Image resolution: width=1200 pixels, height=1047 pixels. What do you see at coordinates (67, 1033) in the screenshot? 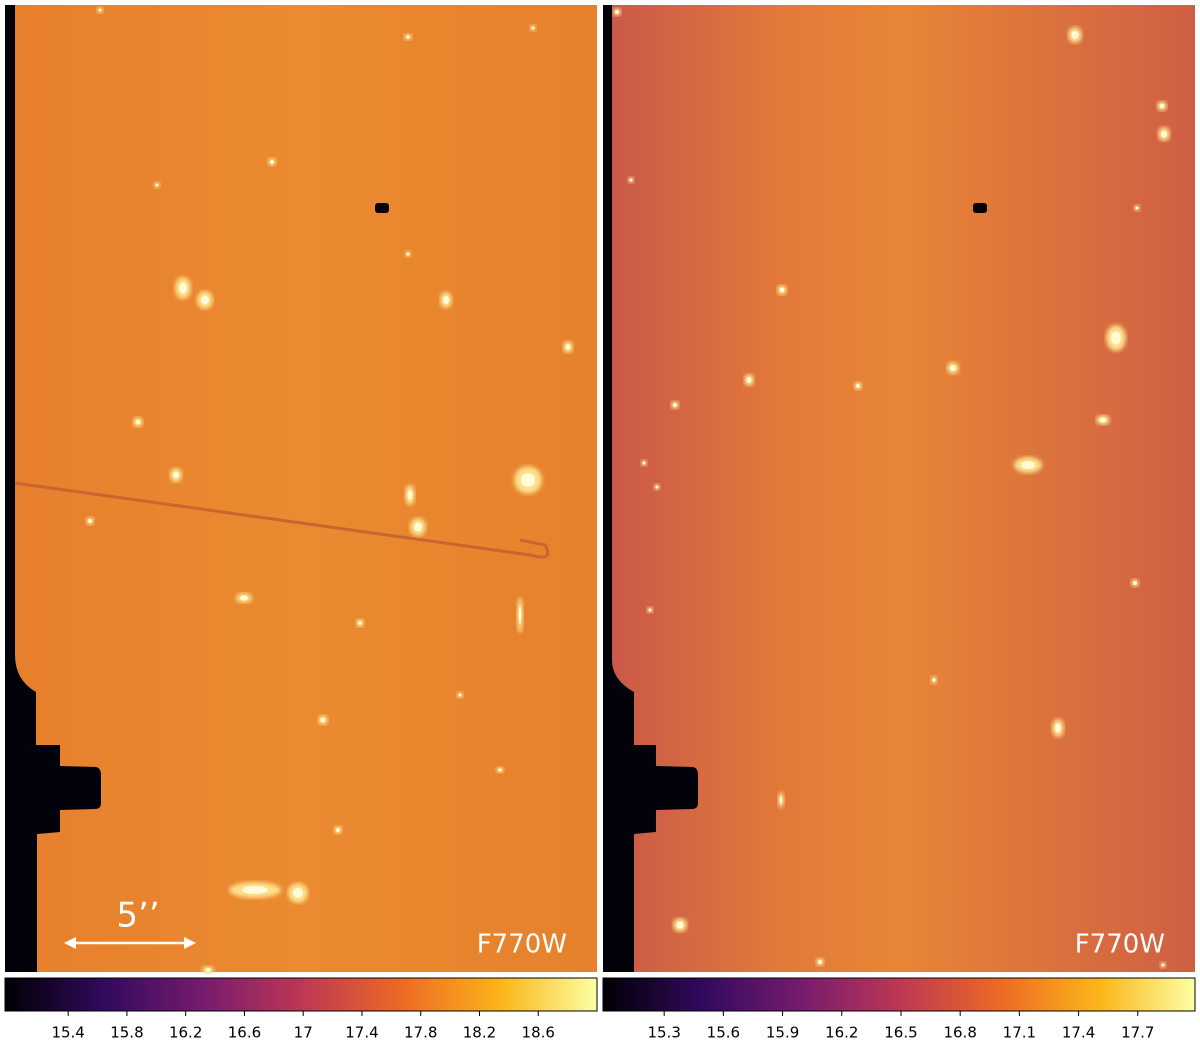
I see `colorbar-tick-label: 15.4` at bounding box center [67, 1033].